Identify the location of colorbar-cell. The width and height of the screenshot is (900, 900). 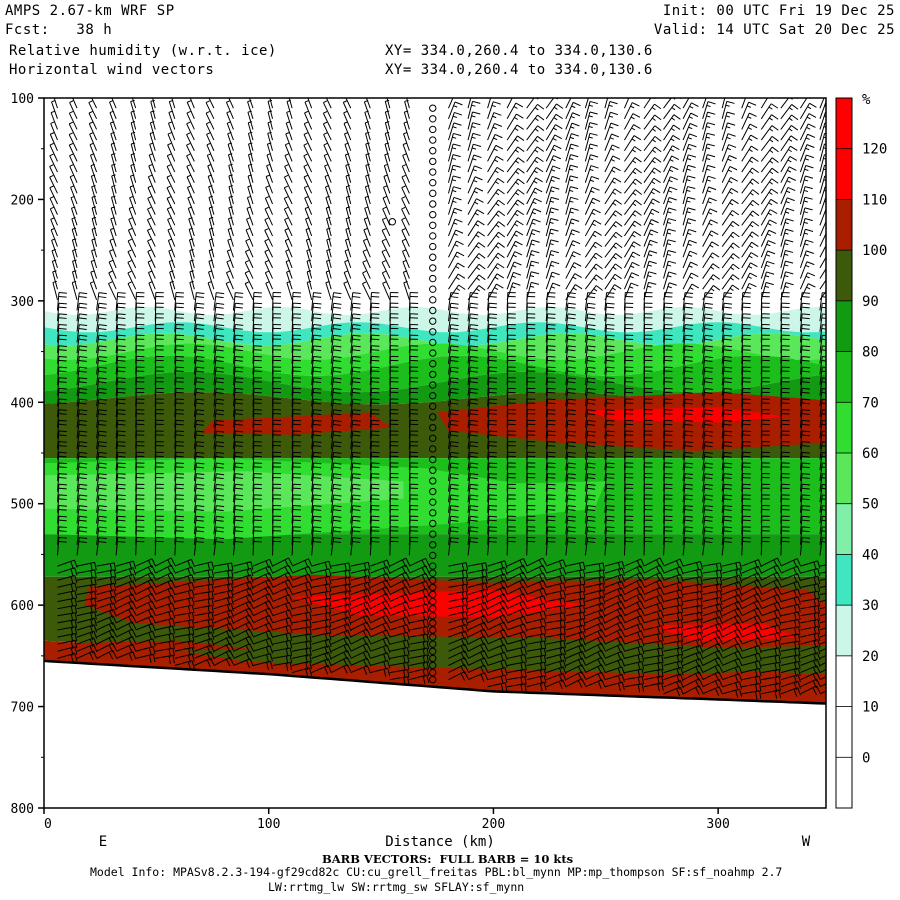
(844, 174).